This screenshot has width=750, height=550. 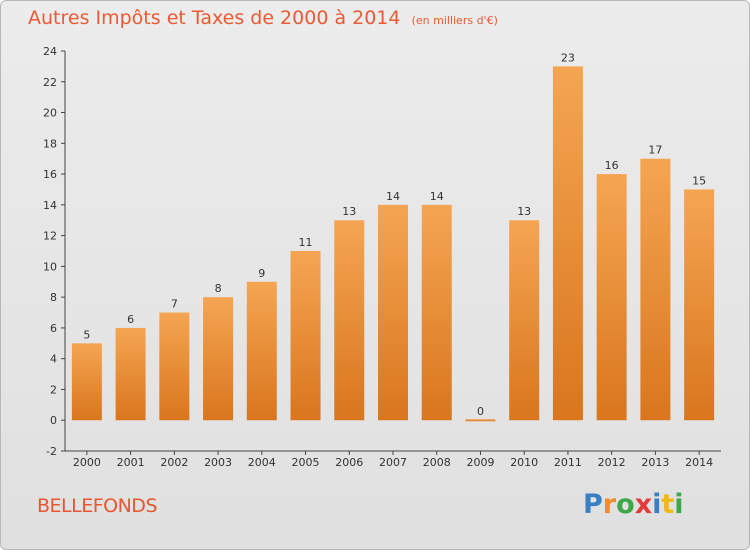 What do you see at coordinates (306, 242) in the screenshot?
I see `data-label: 11` at bounding box center [306, 242].